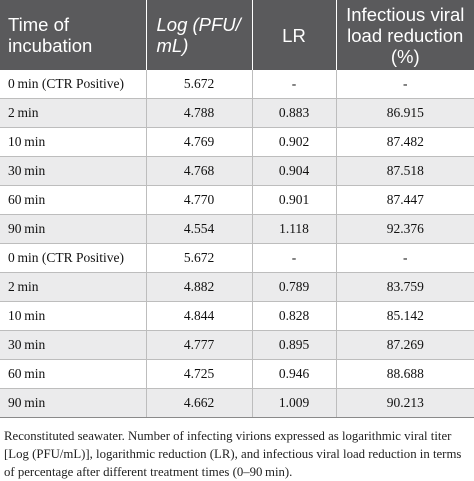  I want to click on header-log-pfu-ml: Log (PFU/ mL), so click(199, 35).